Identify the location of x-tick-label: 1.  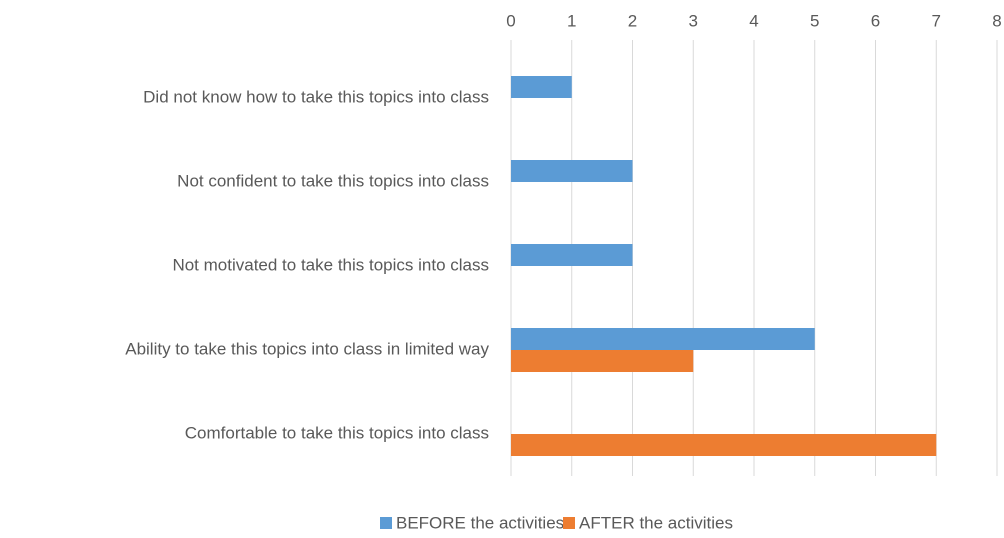
(571, 20).